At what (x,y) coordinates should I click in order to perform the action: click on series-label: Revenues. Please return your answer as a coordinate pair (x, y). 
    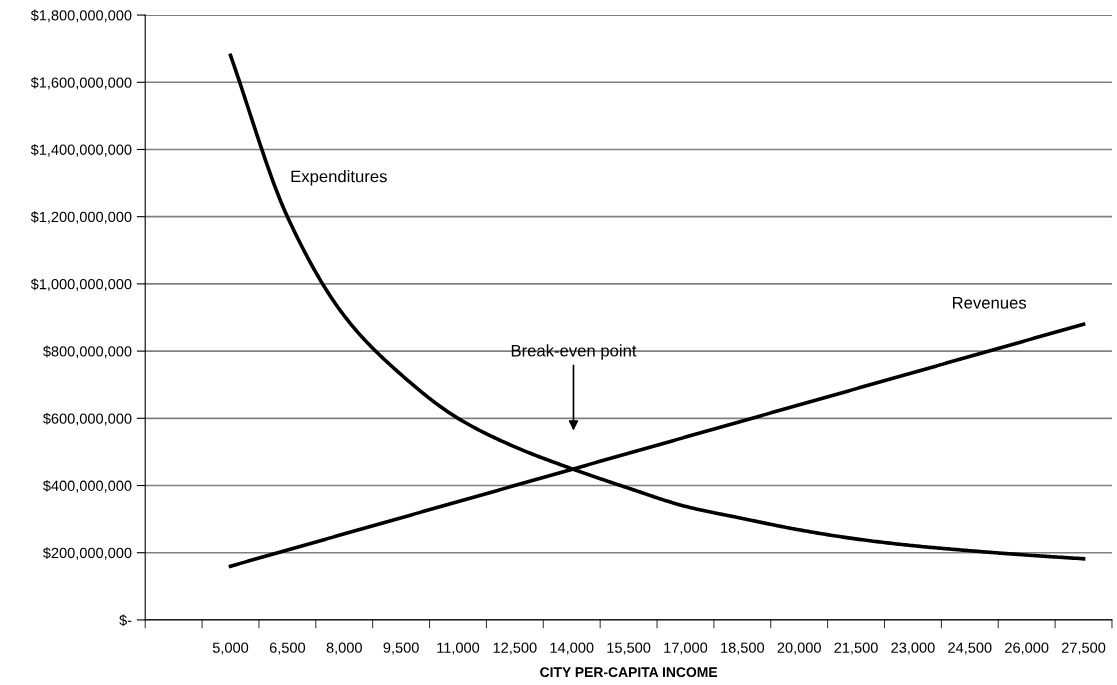
    Looking at the image, I should click on (989, 303).